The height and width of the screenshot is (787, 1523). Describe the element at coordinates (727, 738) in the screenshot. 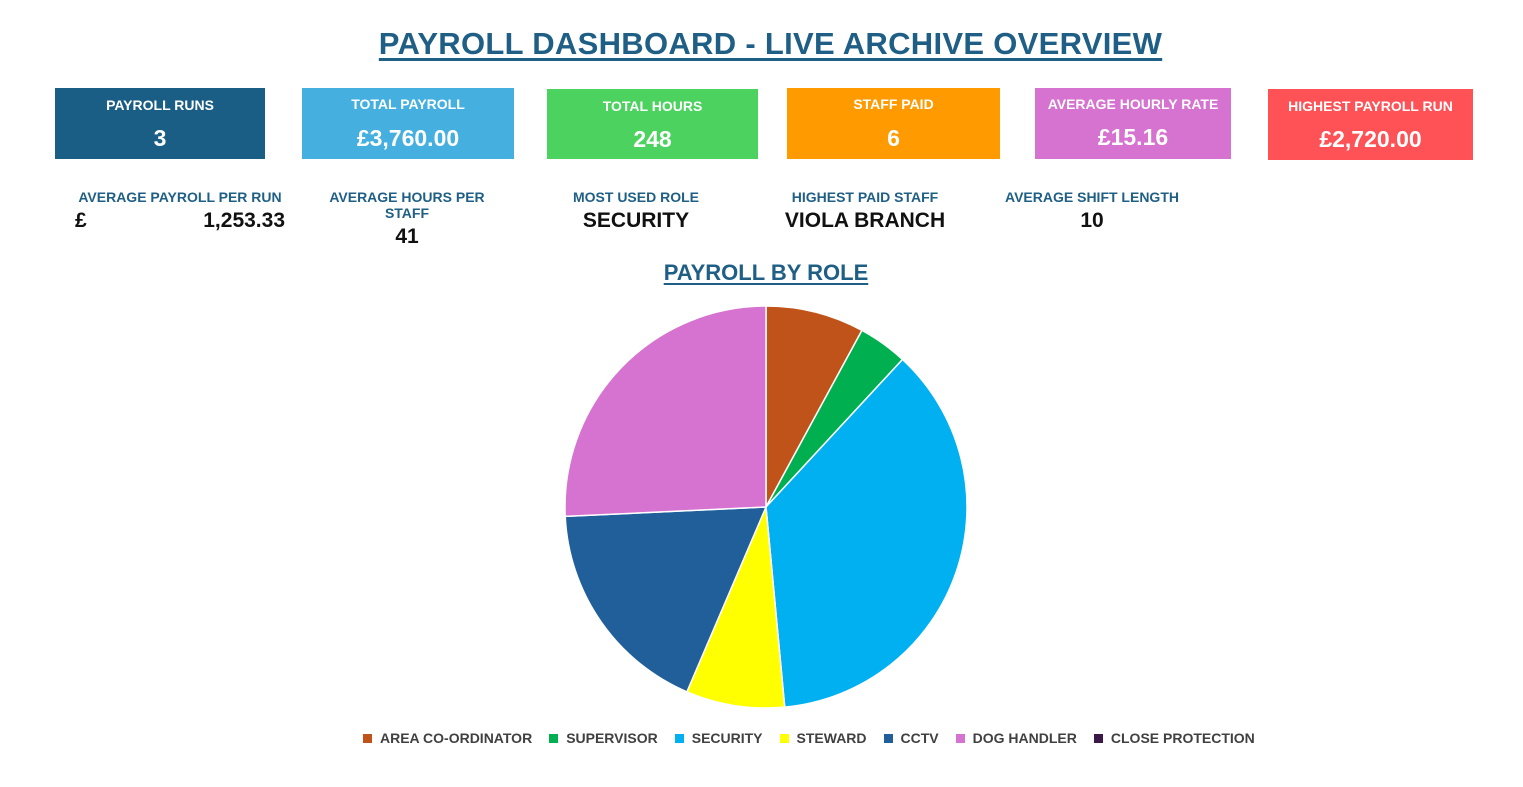

I see `legend-label: SECURITY` at that location.